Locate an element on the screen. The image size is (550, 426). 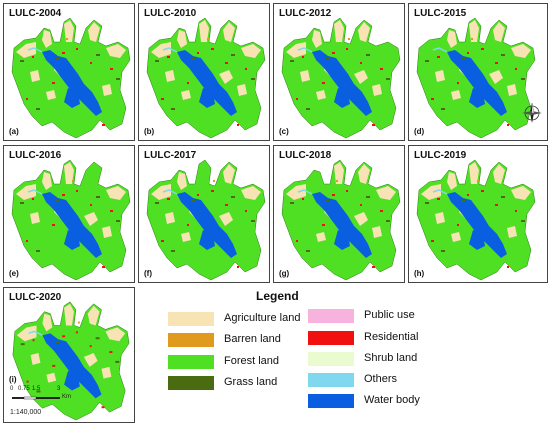
legend-label: Residential is located at coordinates (391, 337).